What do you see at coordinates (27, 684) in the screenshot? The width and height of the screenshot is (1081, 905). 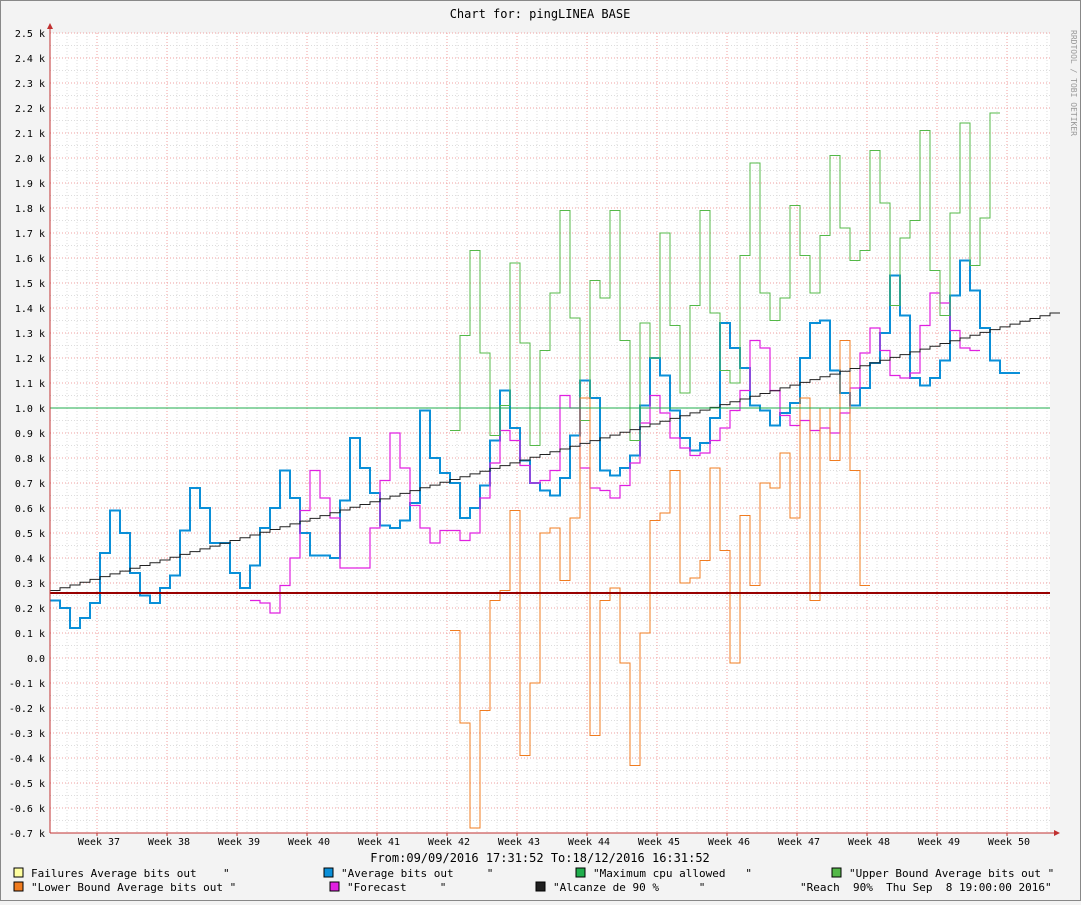 I see `y-tick-label: -0.1 k` at bounding box center [27, 684].